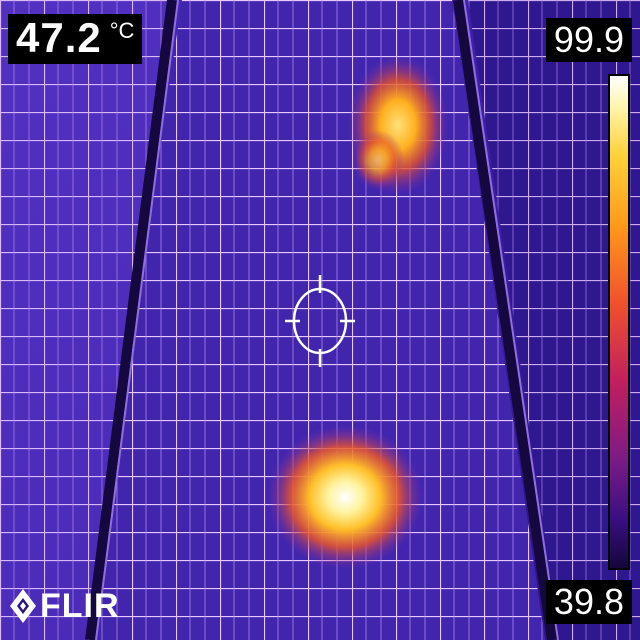 This screenshot has height=640, width=640. I want to click on flir-logo: FLIR, so click(65, 606).